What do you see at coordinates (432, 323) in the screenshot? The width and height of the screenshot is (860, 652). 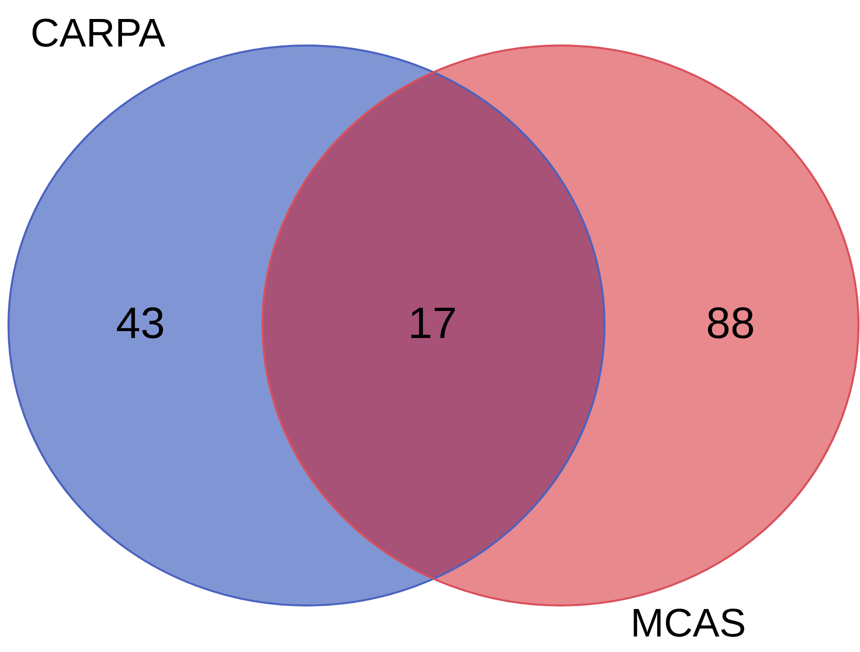 I see `data-label: 17` at bounding box center [432, 323].